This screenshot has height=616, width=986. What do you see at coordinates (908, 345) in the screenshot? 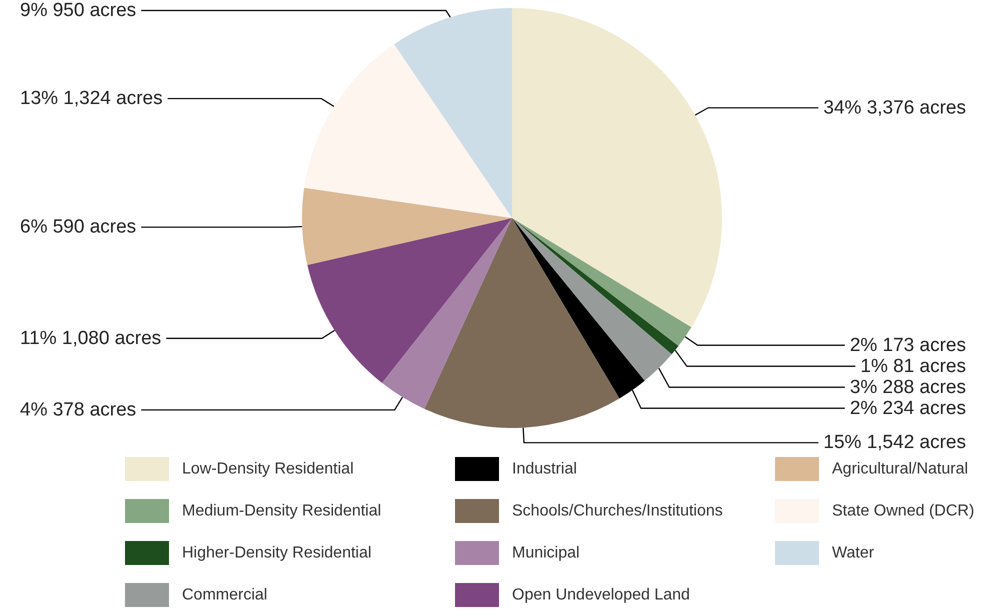
I see `data-label: 2% 173 acres` at bounding box center [908, 345].